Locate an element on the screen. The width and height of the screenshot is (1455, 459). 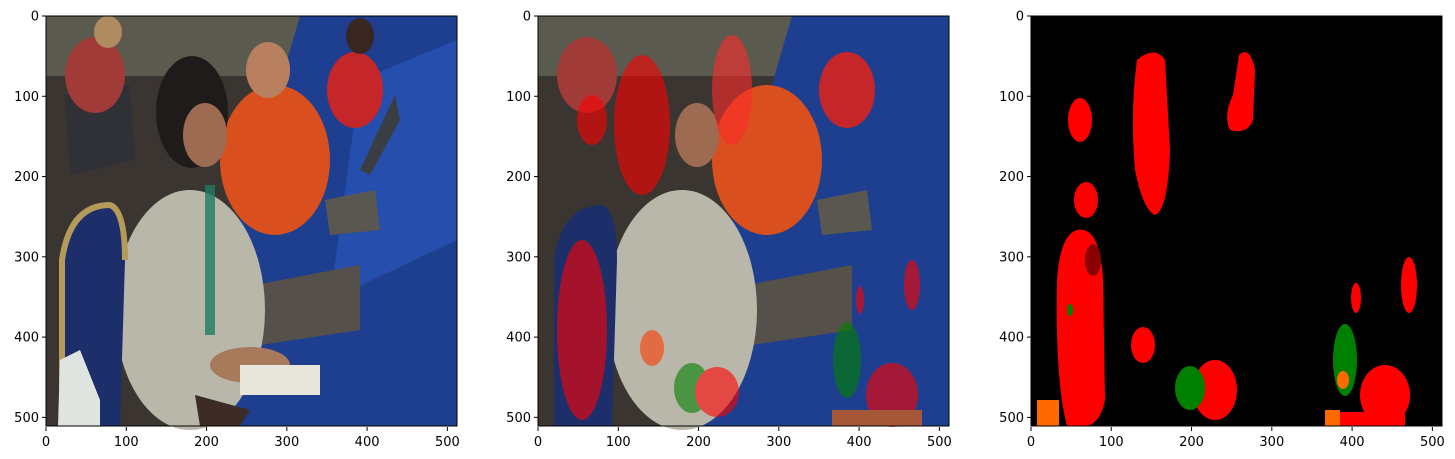
photo-y-tick-label: 200 is located at coordinates (26, 177).